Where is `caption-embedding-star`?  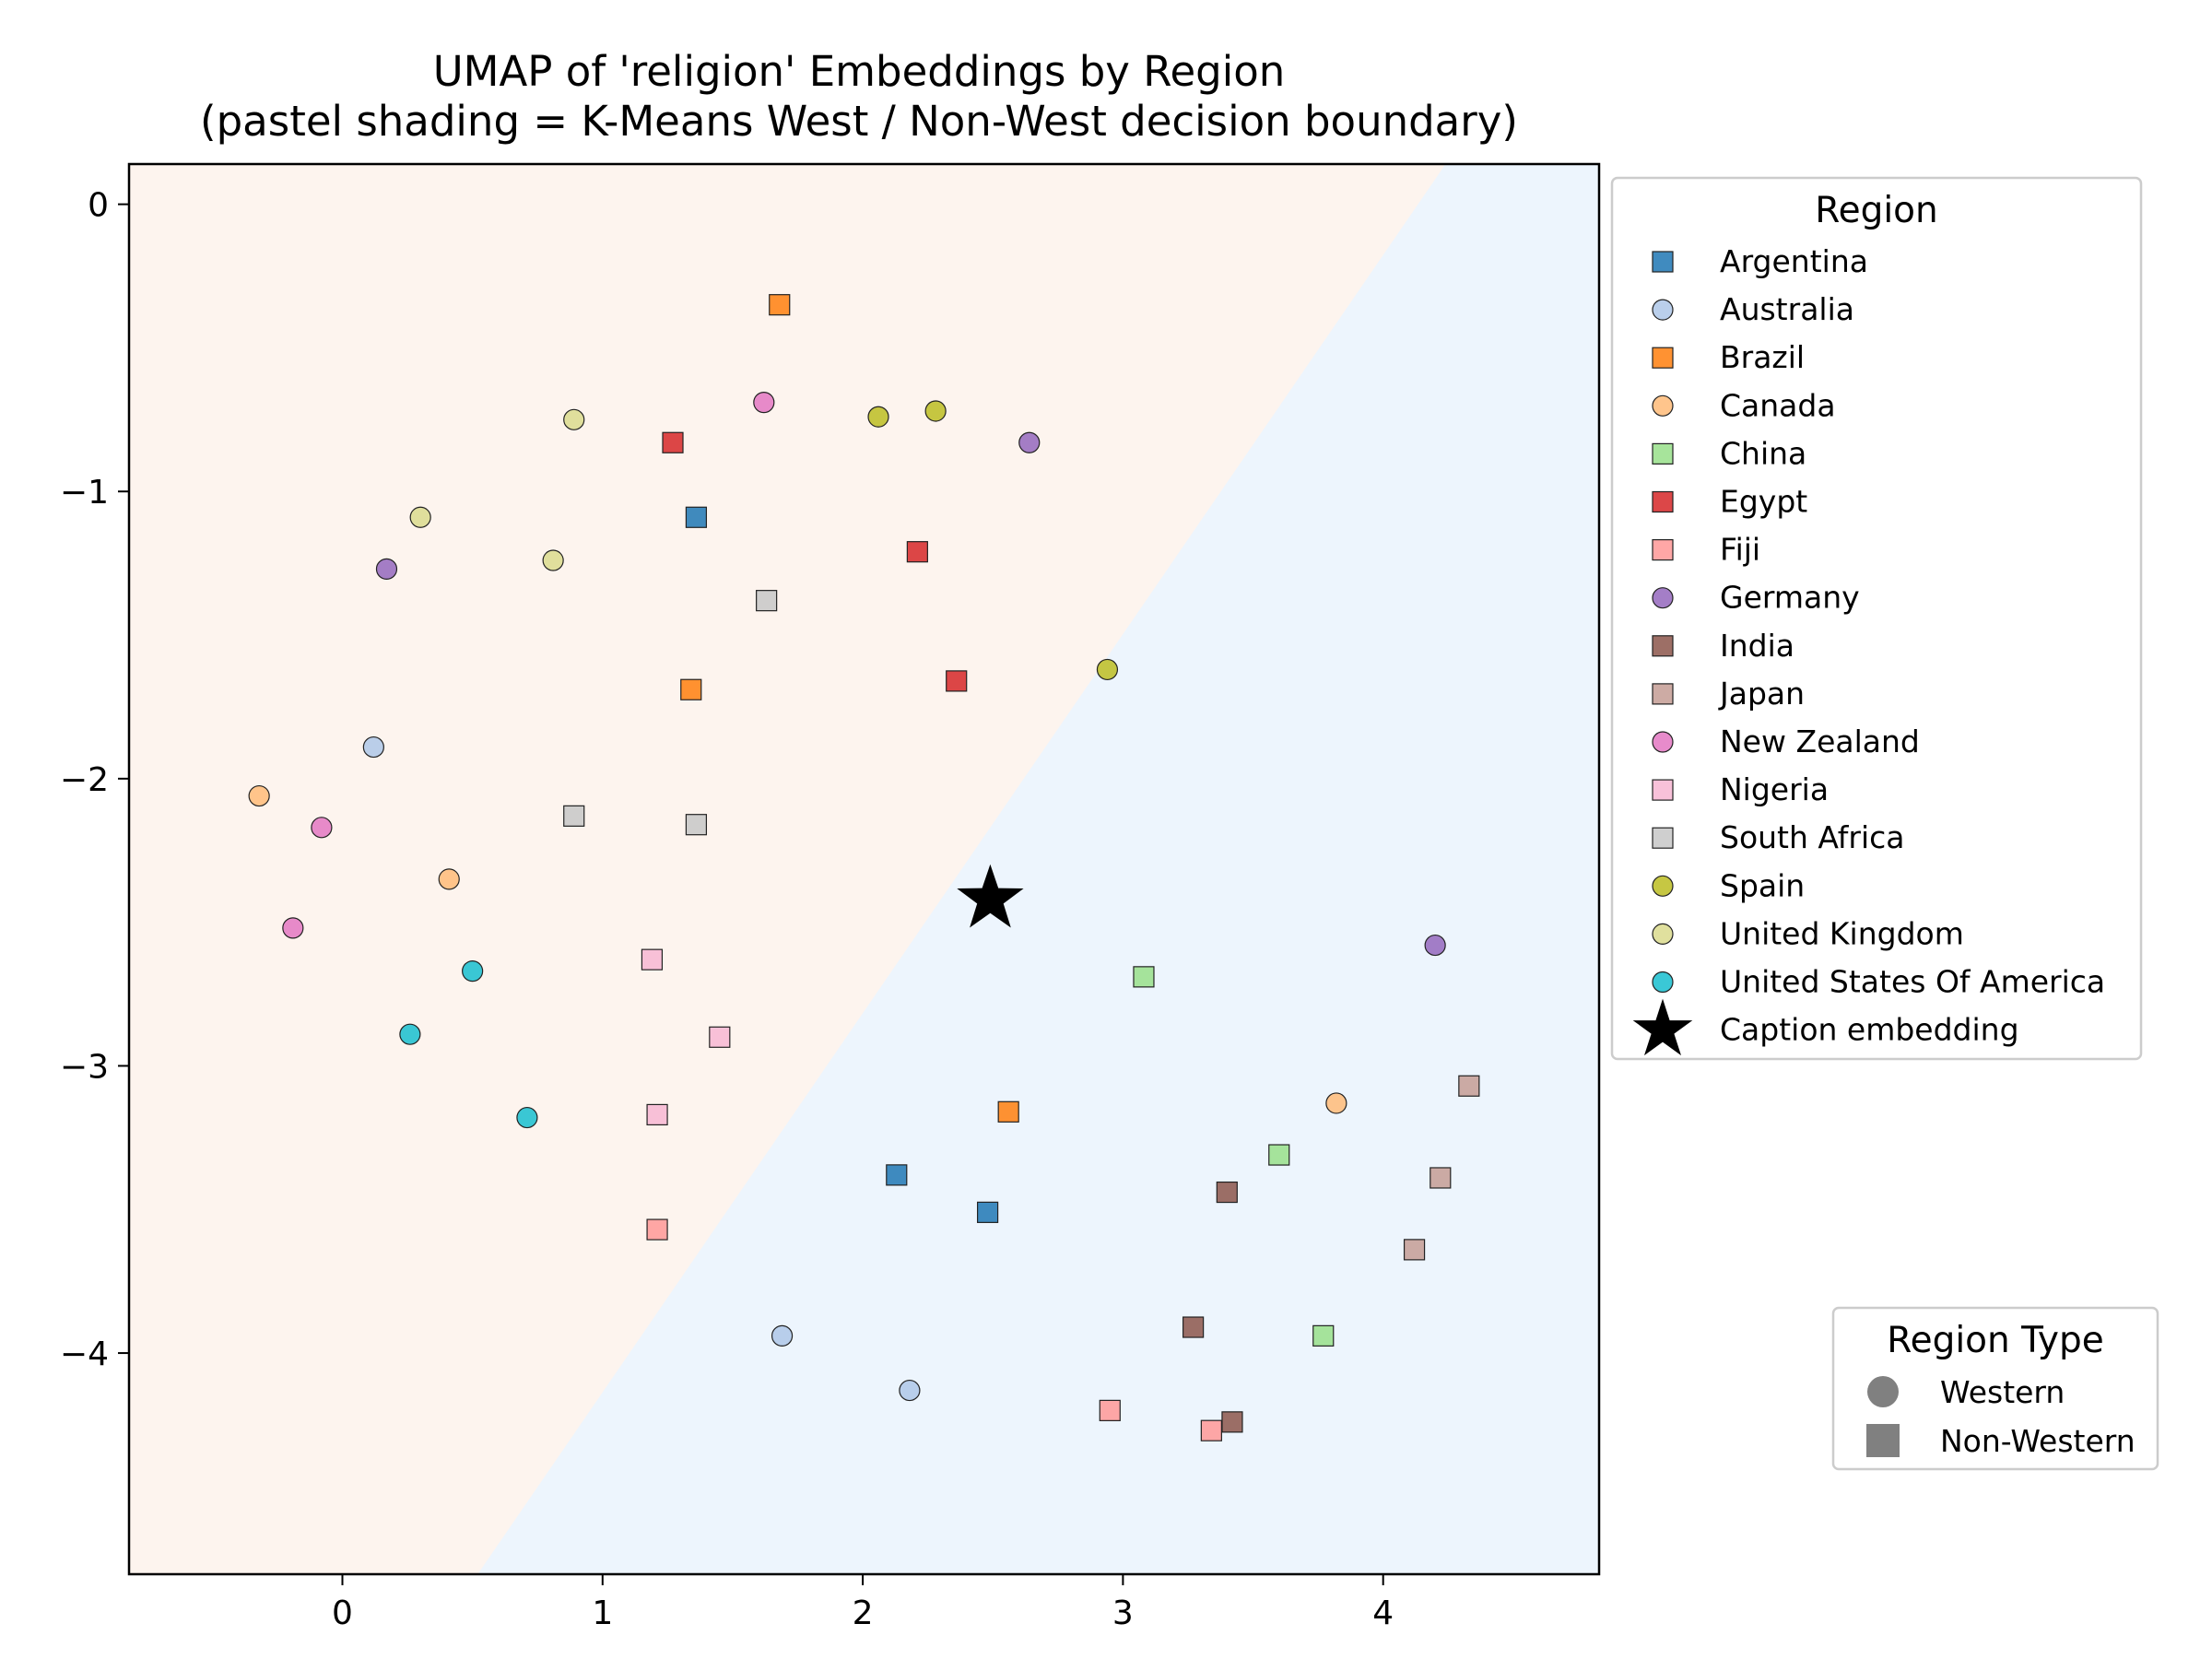
caption-embedding-star is located at coordinates (990, 896).